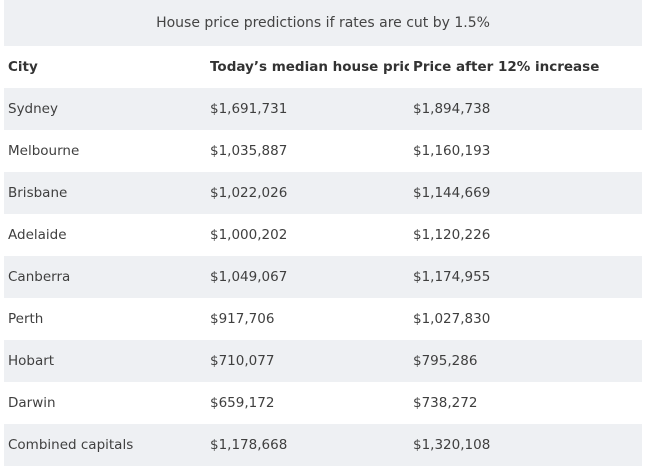 The height and width of the screenshot is (466, 649). Describe the element at coordinates (323, 235) in the screenshot. I see `table-row: Adelaide $1,000,202 $1,120,226` at that location.